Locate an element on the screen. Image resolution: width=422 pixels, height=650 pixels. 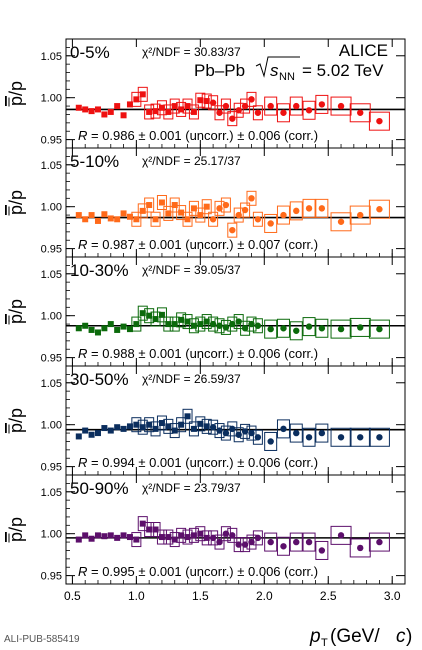
chi2-label: χ²/NDF = 30.83/37 is located at coordinates (191, 52).